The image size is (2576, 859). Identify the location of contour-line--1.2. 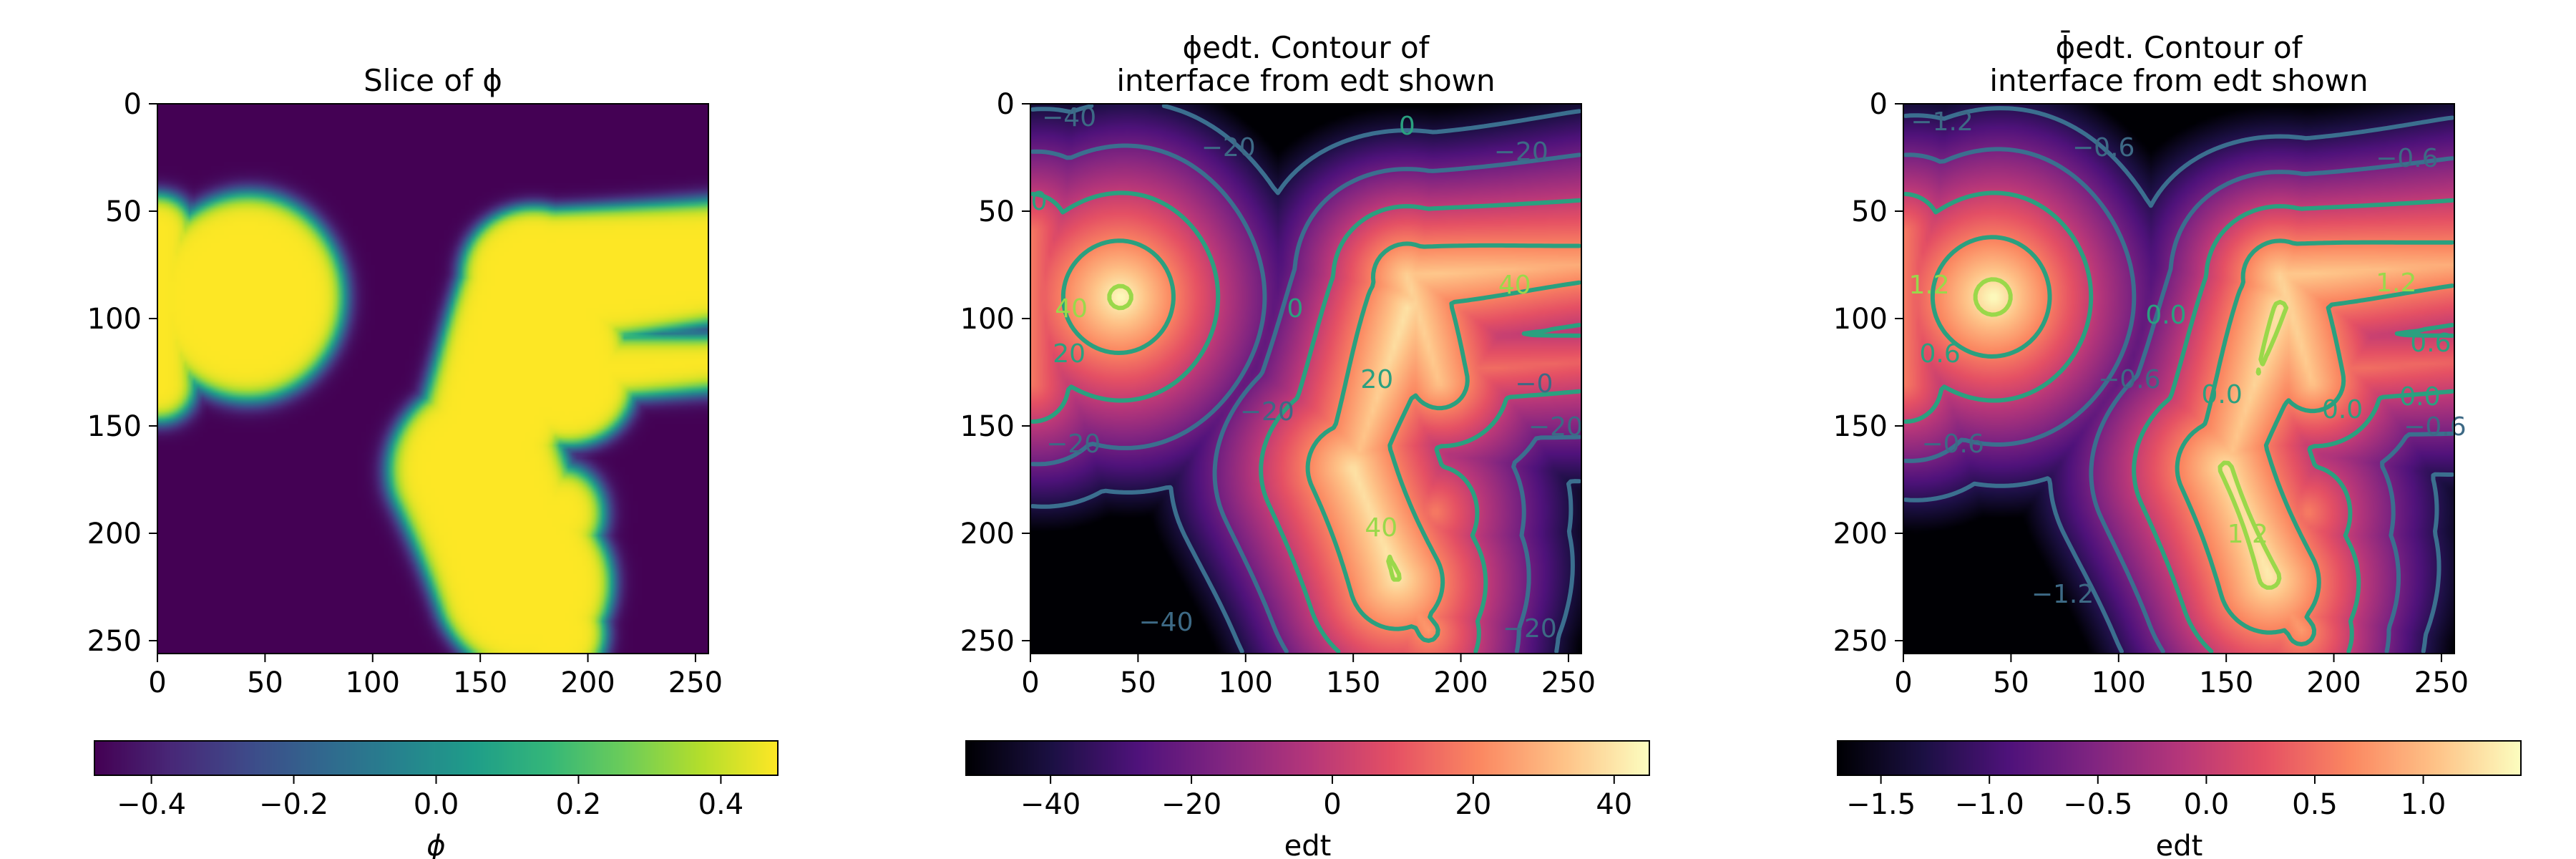
(2178, 380).